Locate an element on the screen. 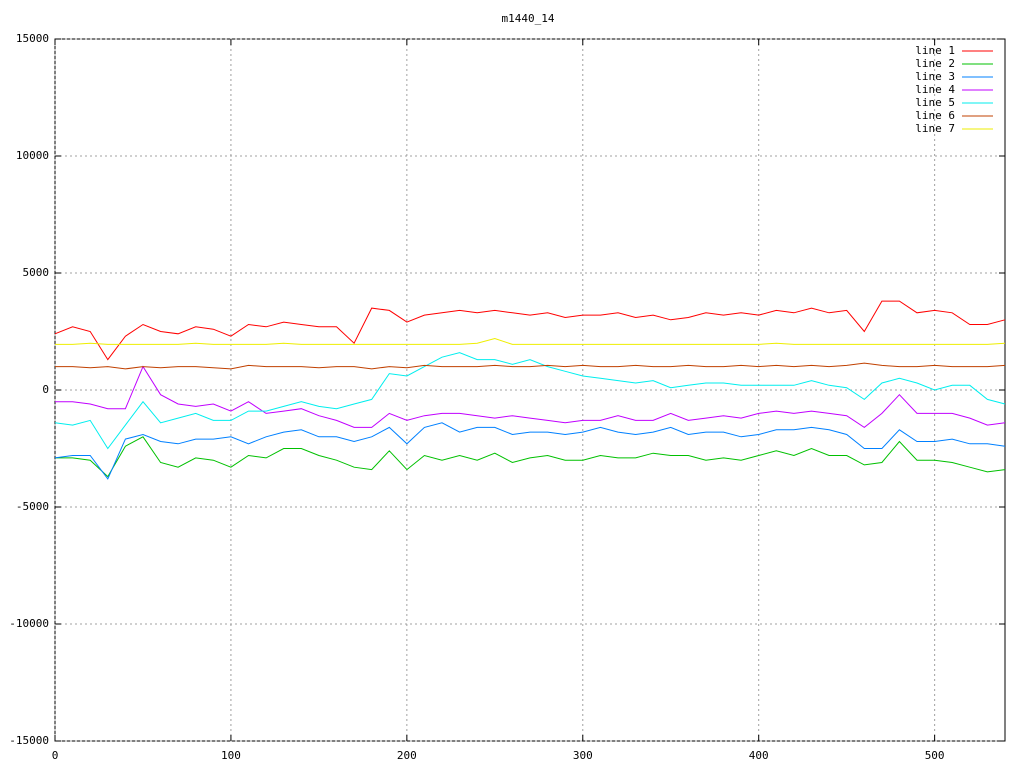 The width and height of the screenshot is (1024, 768). chart-title: m1440_14 is located at coordinates (528, 18).